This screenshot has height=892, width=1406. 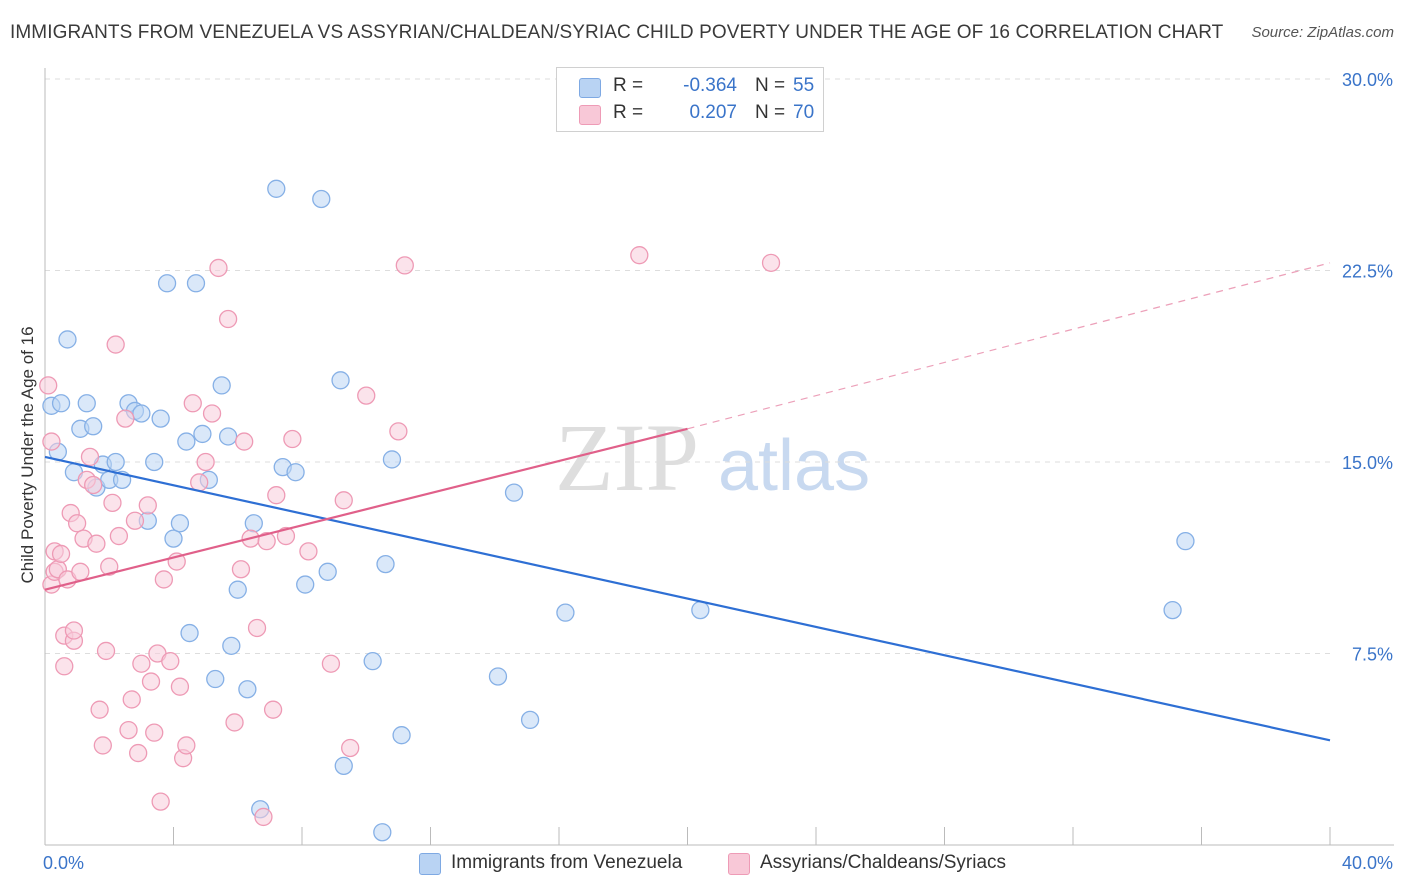 I want to click on bottom-legend-label-venezuela: Immigrants from Venezuela, so click(x=567, y=862).